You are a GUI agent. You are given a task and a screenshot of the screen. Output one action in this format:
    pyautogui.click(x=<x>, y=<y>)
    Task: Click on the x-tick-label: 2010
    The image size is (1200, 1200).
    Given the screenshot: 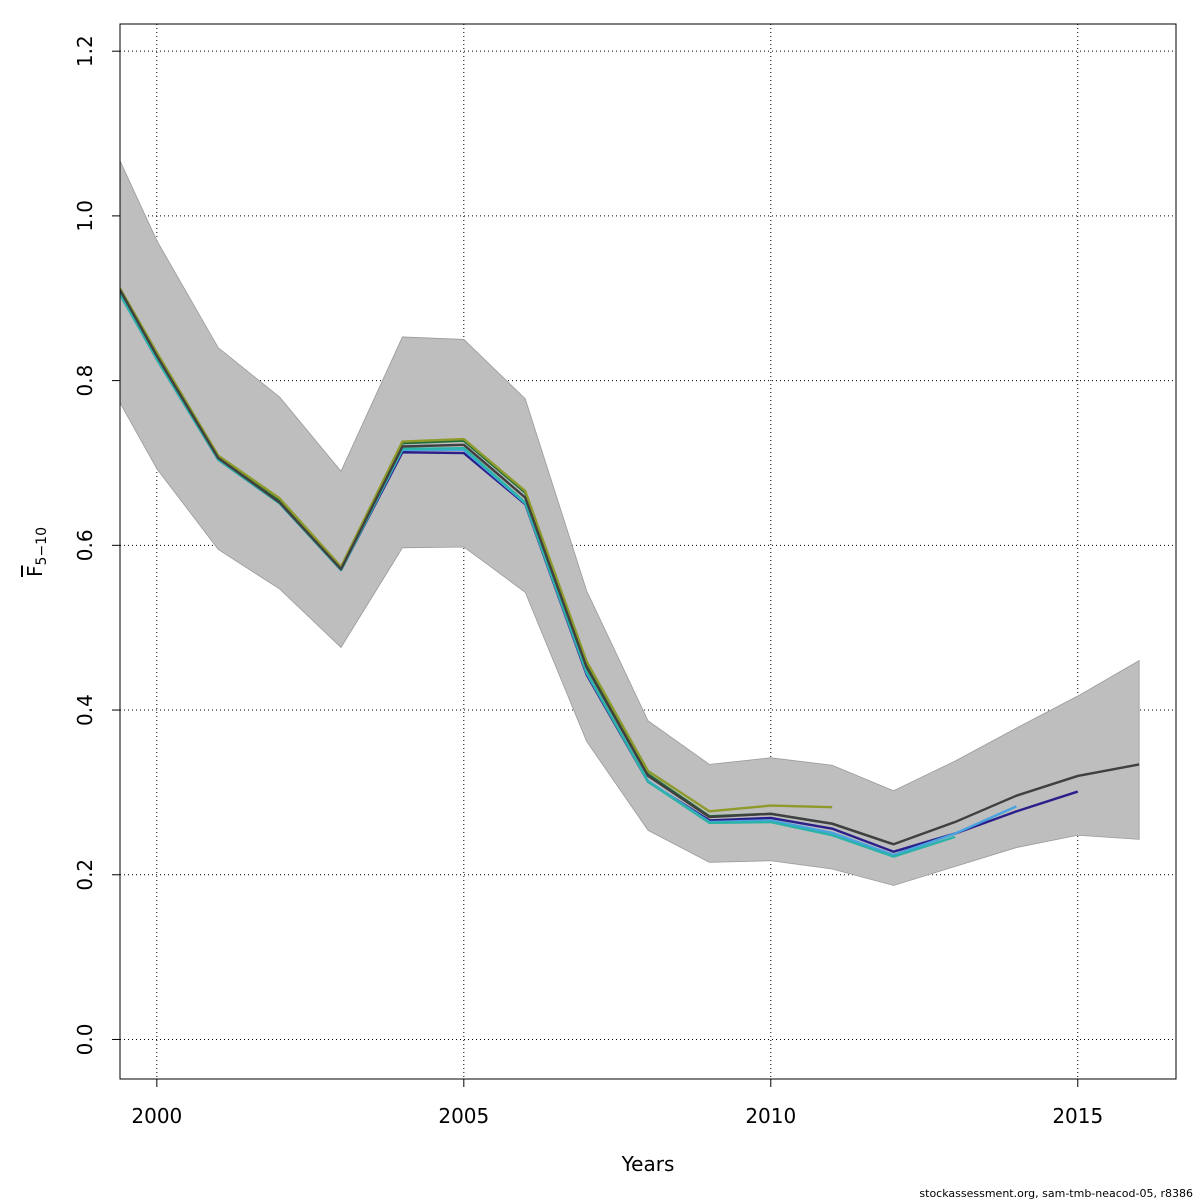 What is the action you would take?
    pyautogui.click(x=770, y=1116)
    